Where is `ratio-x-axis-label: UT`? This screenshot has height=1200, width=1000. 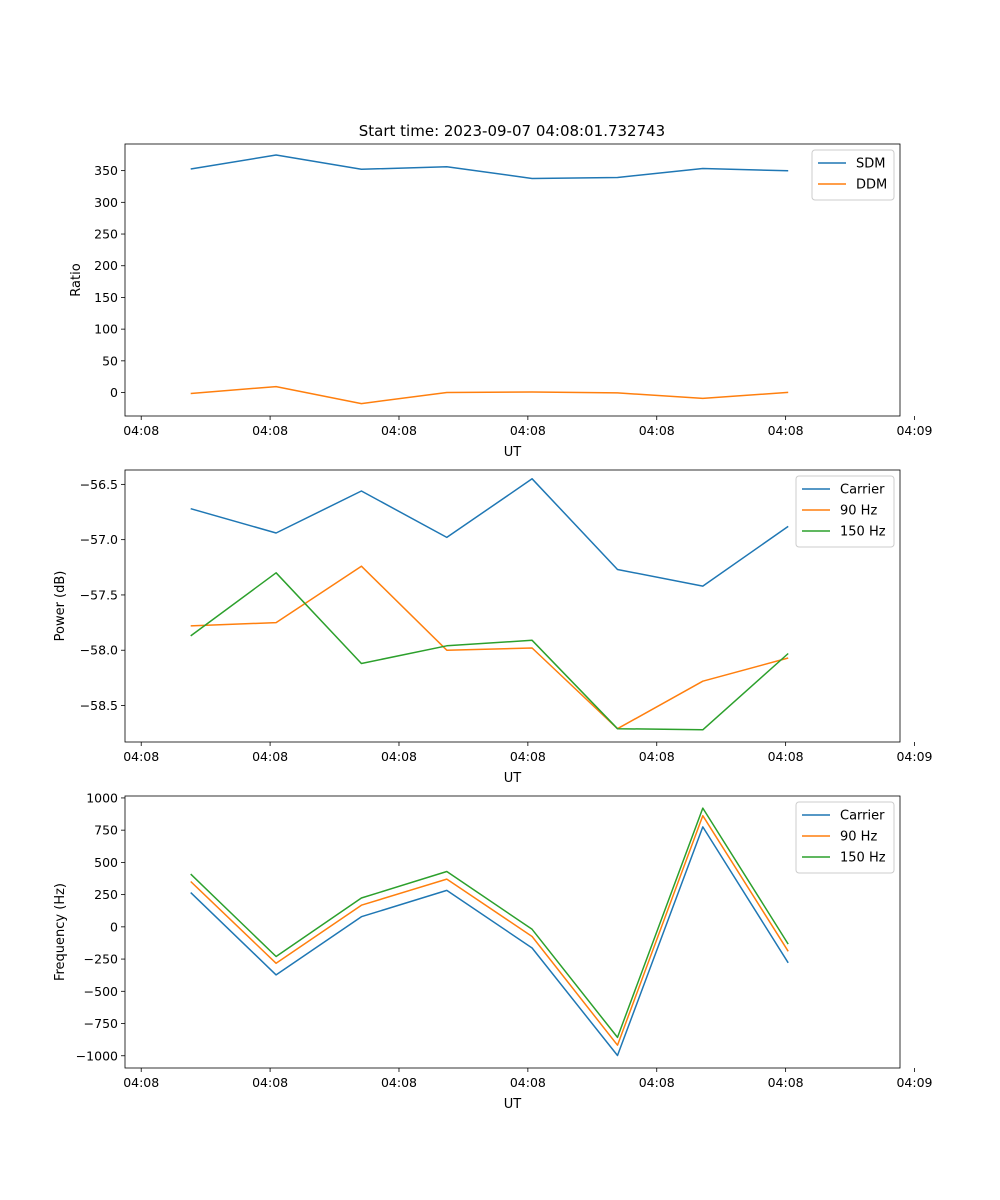 ratio-x-axis-label: UT is located at coordinates (513, 452).